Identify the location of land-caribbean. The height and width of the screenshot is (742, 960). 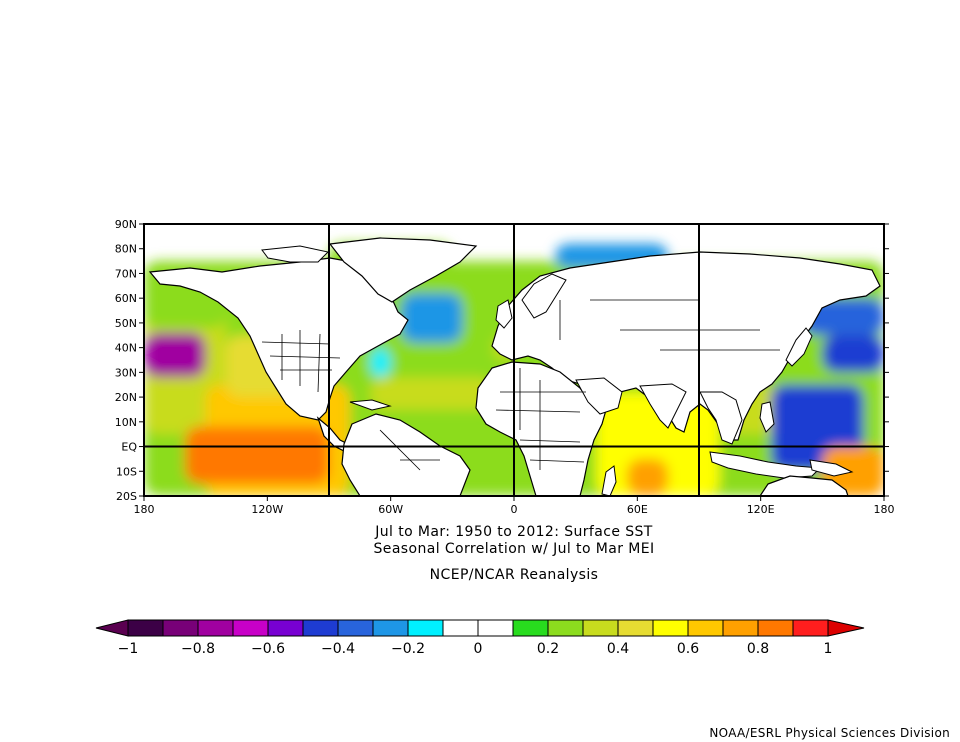
(370, 405).